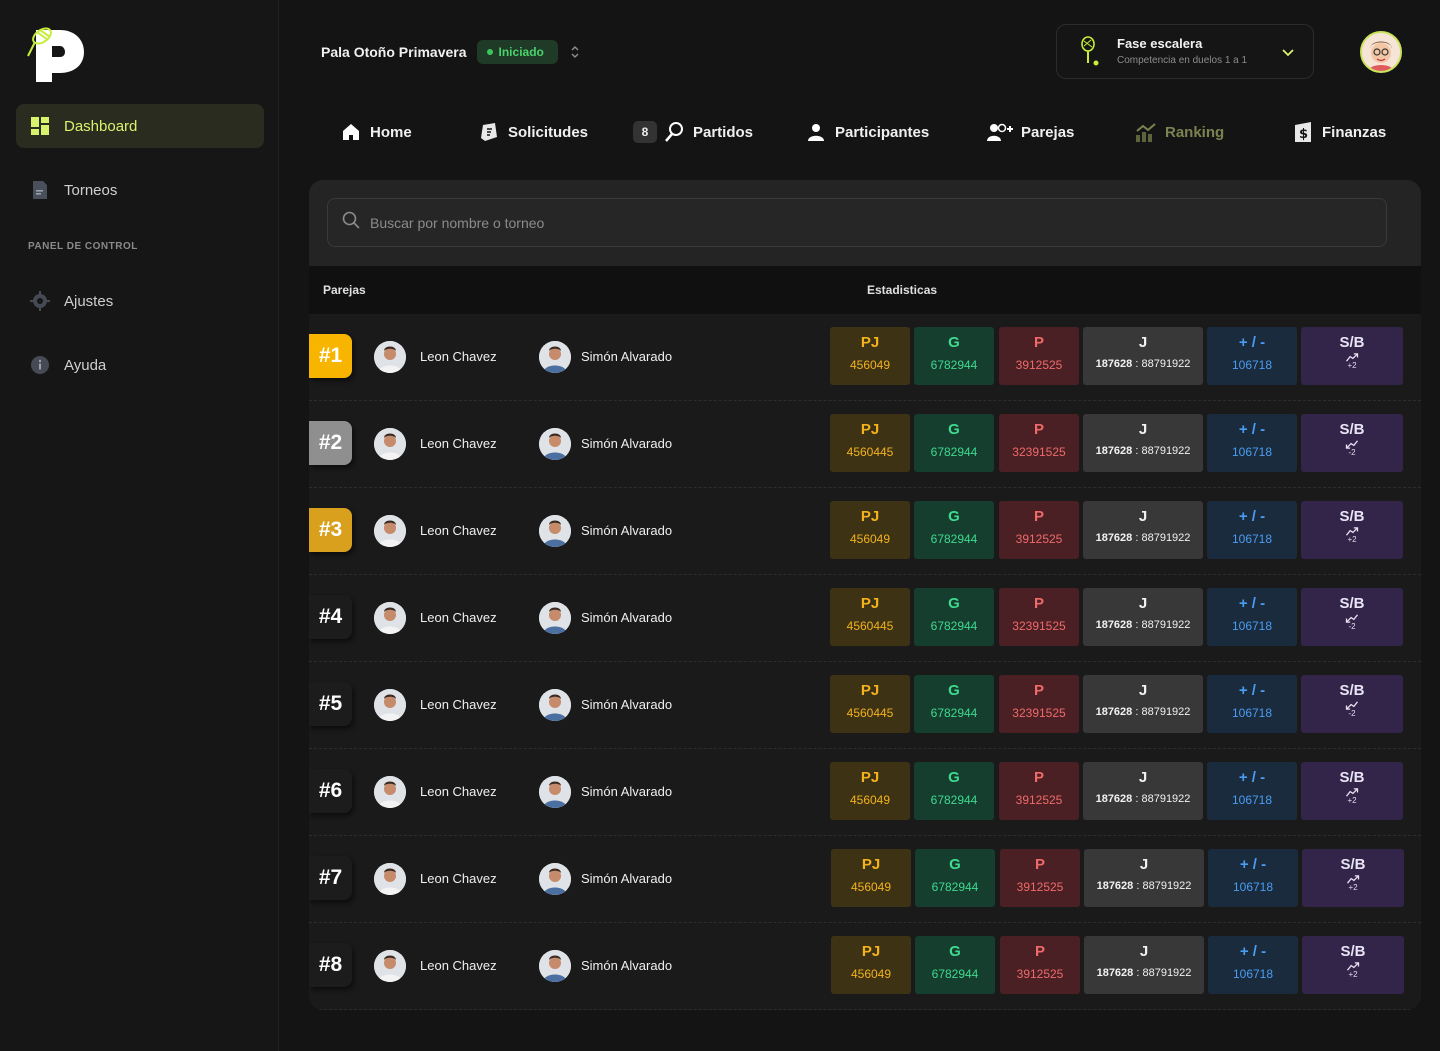 The width and height of the screenshot is (1440, 1051). I want to click on user-icon, so click(816, 132).